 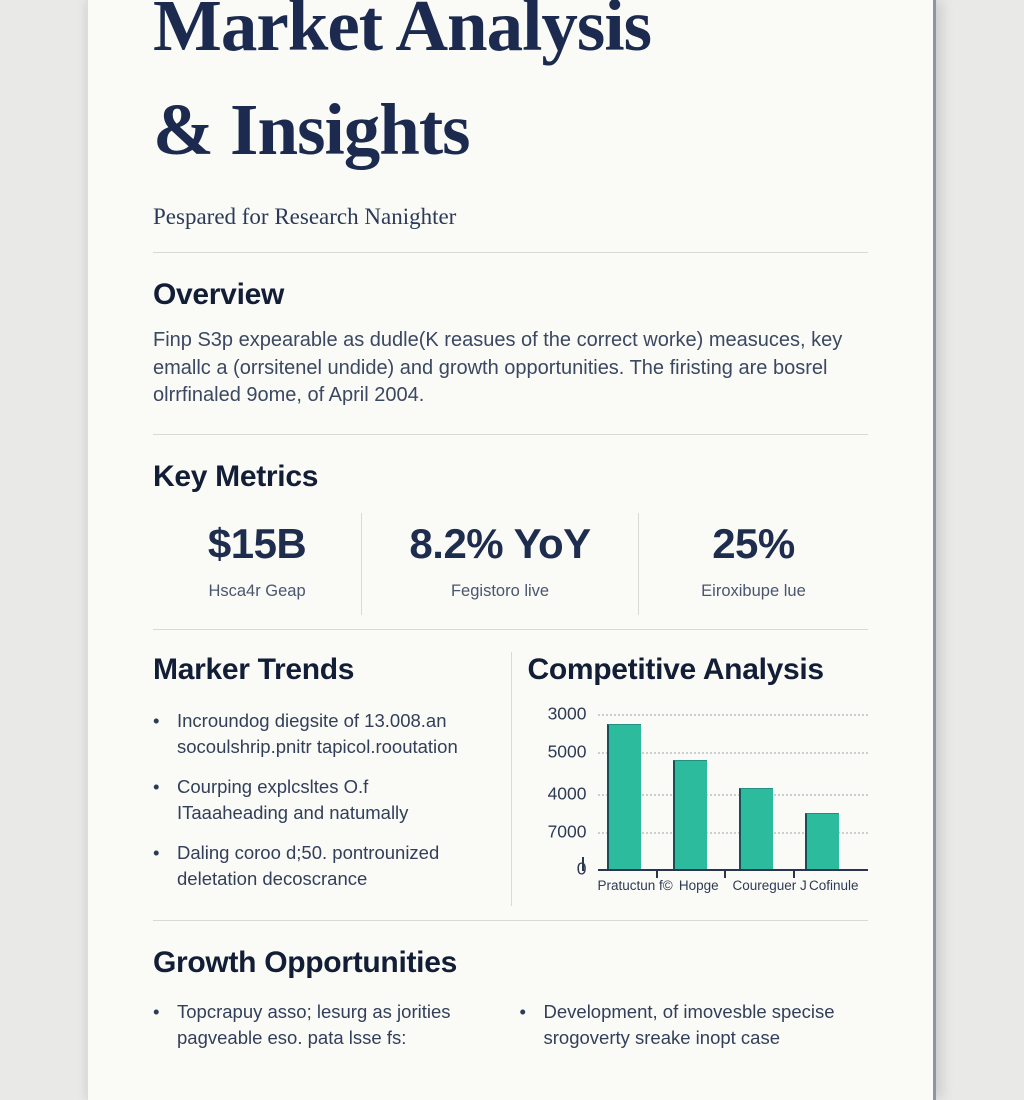 I want to click on metric-growth-rate: 8.2% YoY Fegistoro live, so click(x=500, y=563).